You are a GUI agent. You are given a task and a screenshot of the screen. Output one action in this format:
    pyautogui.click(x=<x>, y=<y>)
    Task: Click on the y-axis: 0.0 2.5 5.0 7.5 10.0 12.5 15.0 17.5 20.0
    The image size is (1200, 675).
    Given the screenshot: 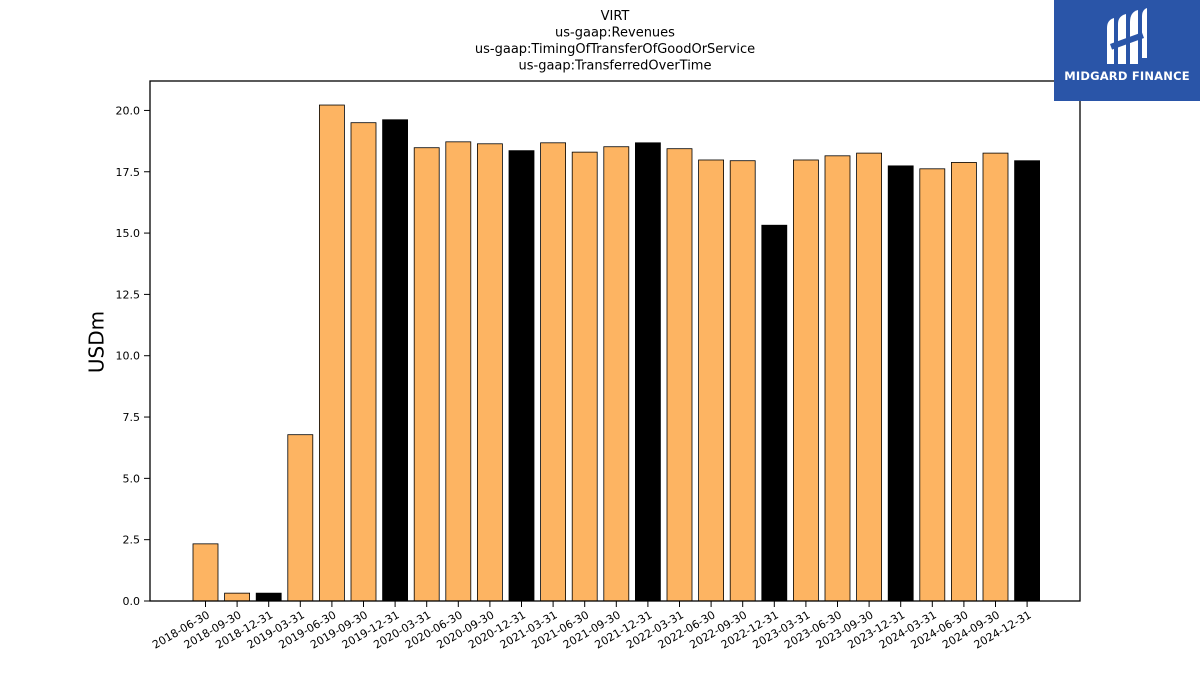 What is the action you would take?
    pyautogui.click(x=133, y=356)
    